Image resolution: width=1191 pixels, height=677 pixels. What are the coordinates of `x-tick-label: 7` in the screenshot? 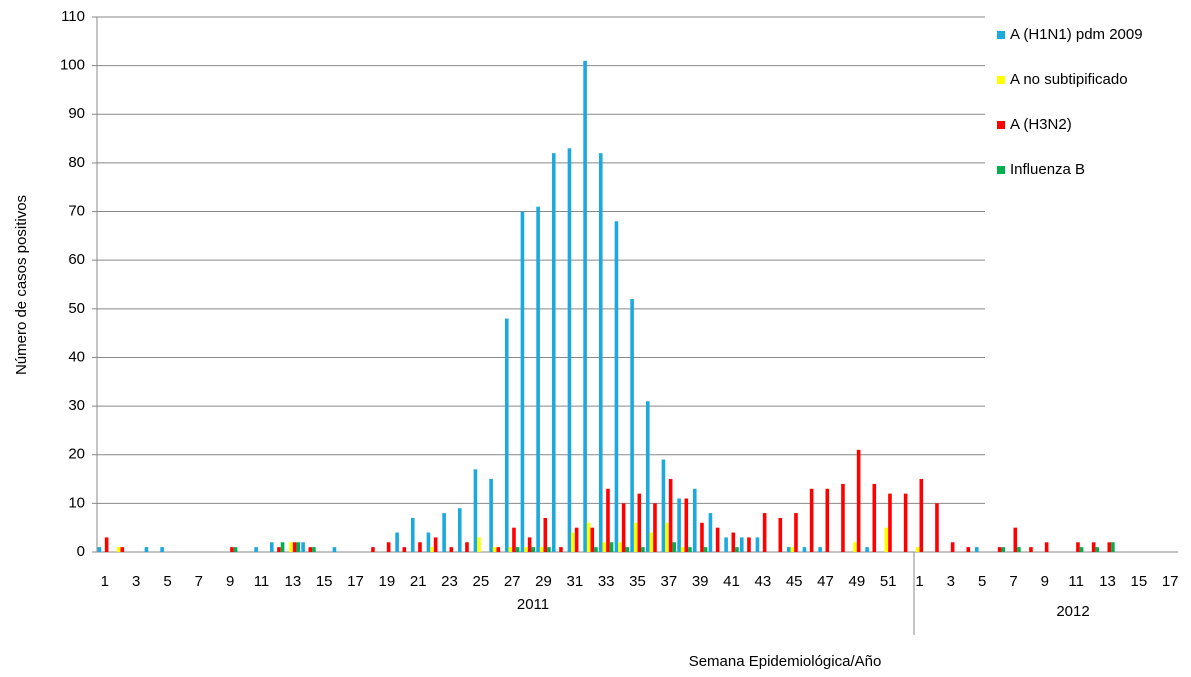 It's located at (1013, 581).